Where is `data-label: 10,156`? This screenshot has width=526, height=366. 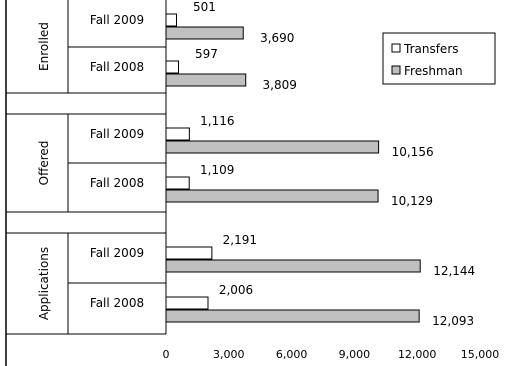
data-label: 10,156 is located at coordinates (413, 152).